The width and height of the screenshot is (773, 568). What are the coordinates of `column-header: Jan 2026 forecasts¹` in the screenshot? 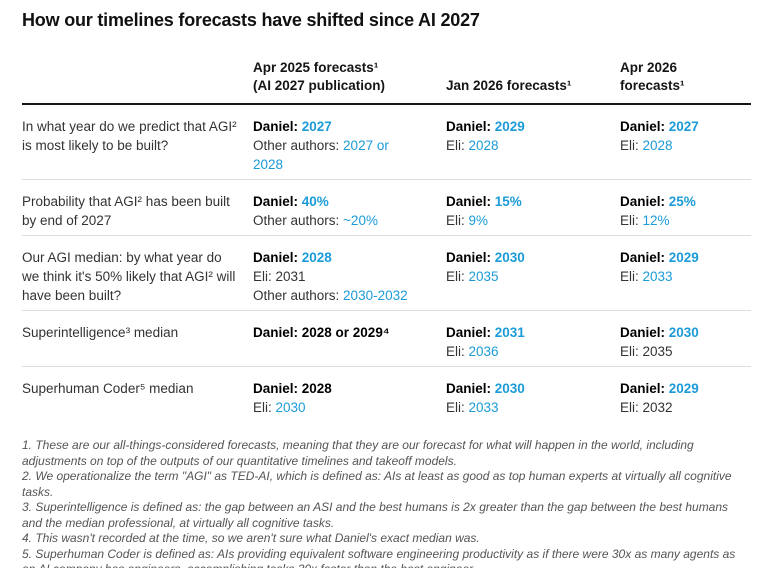 It's located at (533, 86).